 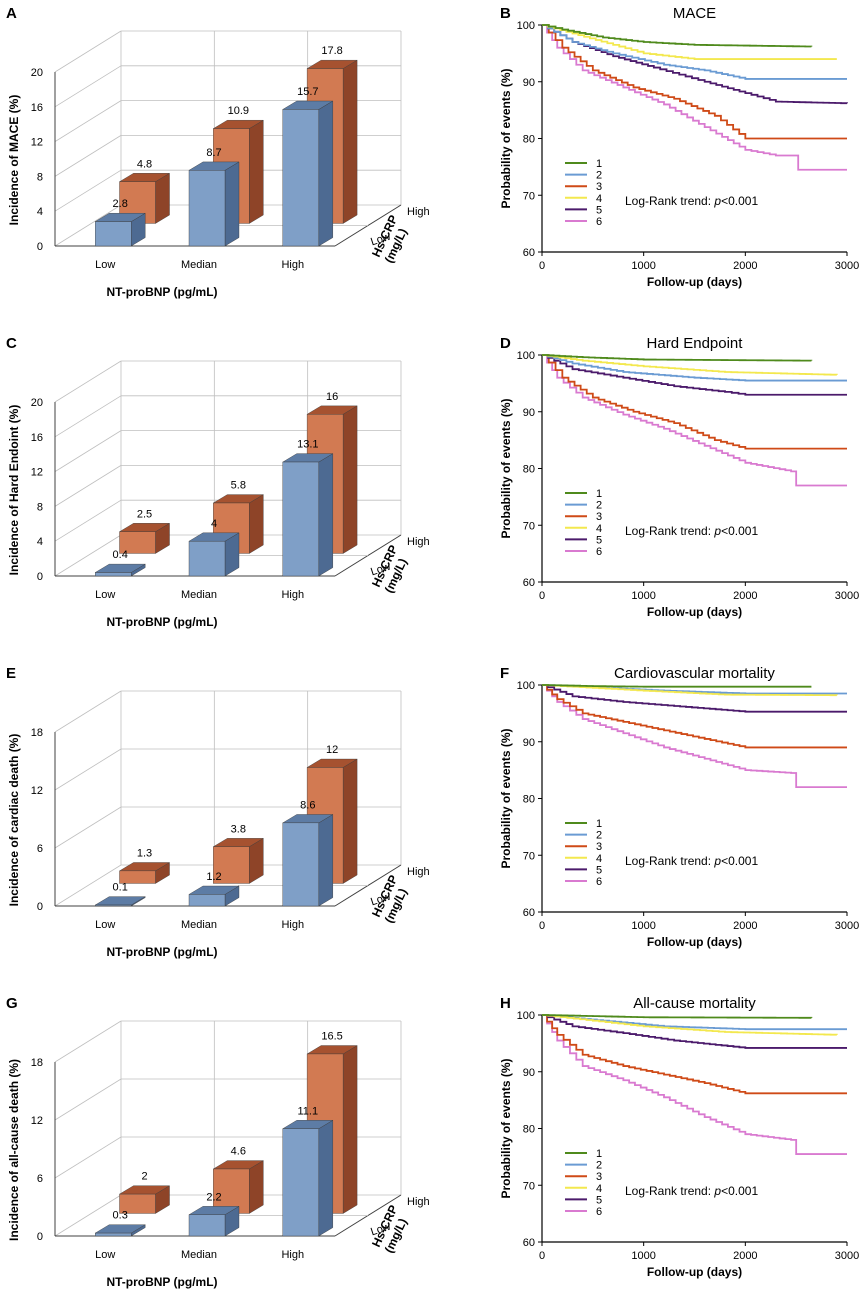 What do you see at coordinates (37, 108) in the screenshot?
I see `y-tick-label: 16` at bounding box center [37, 108].